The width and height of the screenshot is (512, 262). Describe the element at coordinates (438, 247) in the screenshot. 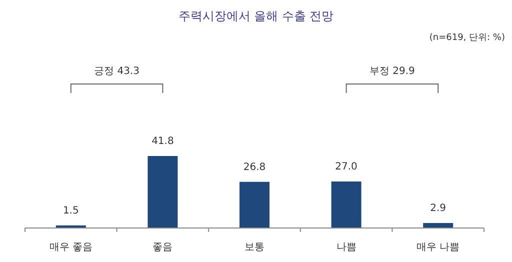

I see `x-tick-label: 매우 나쁨` at that location.